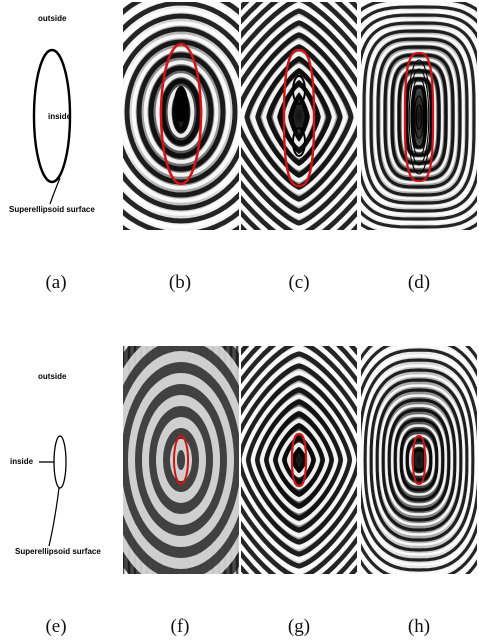 The image size is (479, 643). What do you see at coordinates (52, 18) in the screenshot?
I see `outside-label-a: outside` at bounding box center [52, 18].